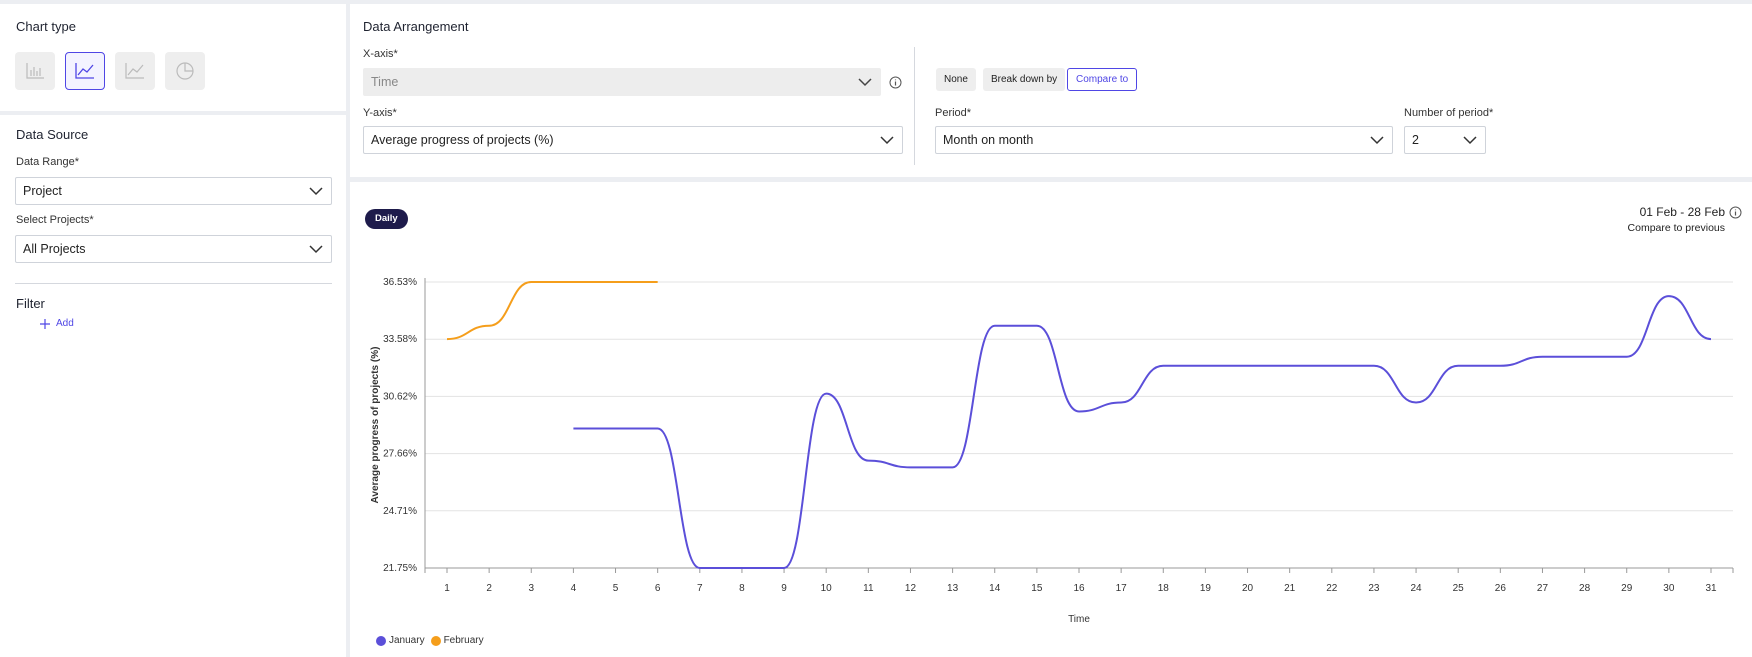 The image size is (1752, 657). What do you see at coordinates (658, 588) in the screenshot?
I see `x-tick-label: 6` at bounding box center [658, 588].